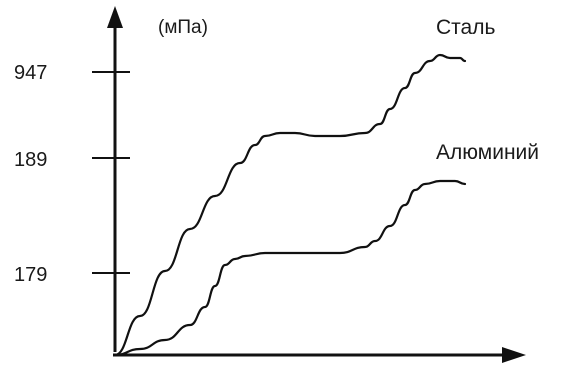 The width and height of the screenshot is (579, 368). Describe the element at coordinates (465, 27) in the screenshot. I see `series-label-steel: Сталь` at that location.